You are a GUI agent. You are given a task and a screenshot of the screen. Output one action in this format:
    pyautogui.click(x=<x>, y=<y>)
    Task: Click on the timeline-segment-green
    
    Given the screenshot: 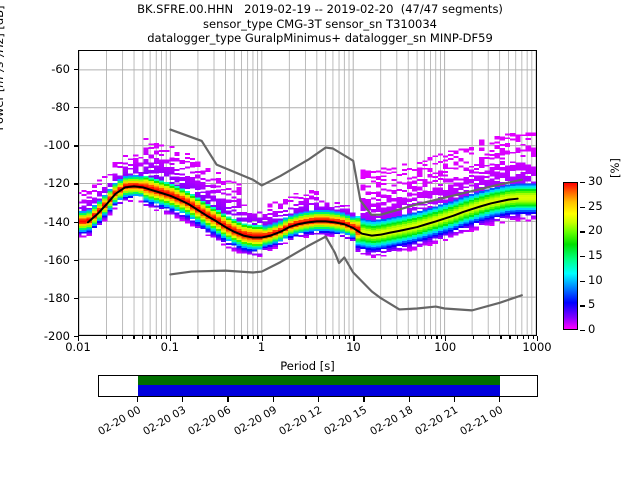 What is the action you would take?
    pyautogui.click(x=319, y=380)
    